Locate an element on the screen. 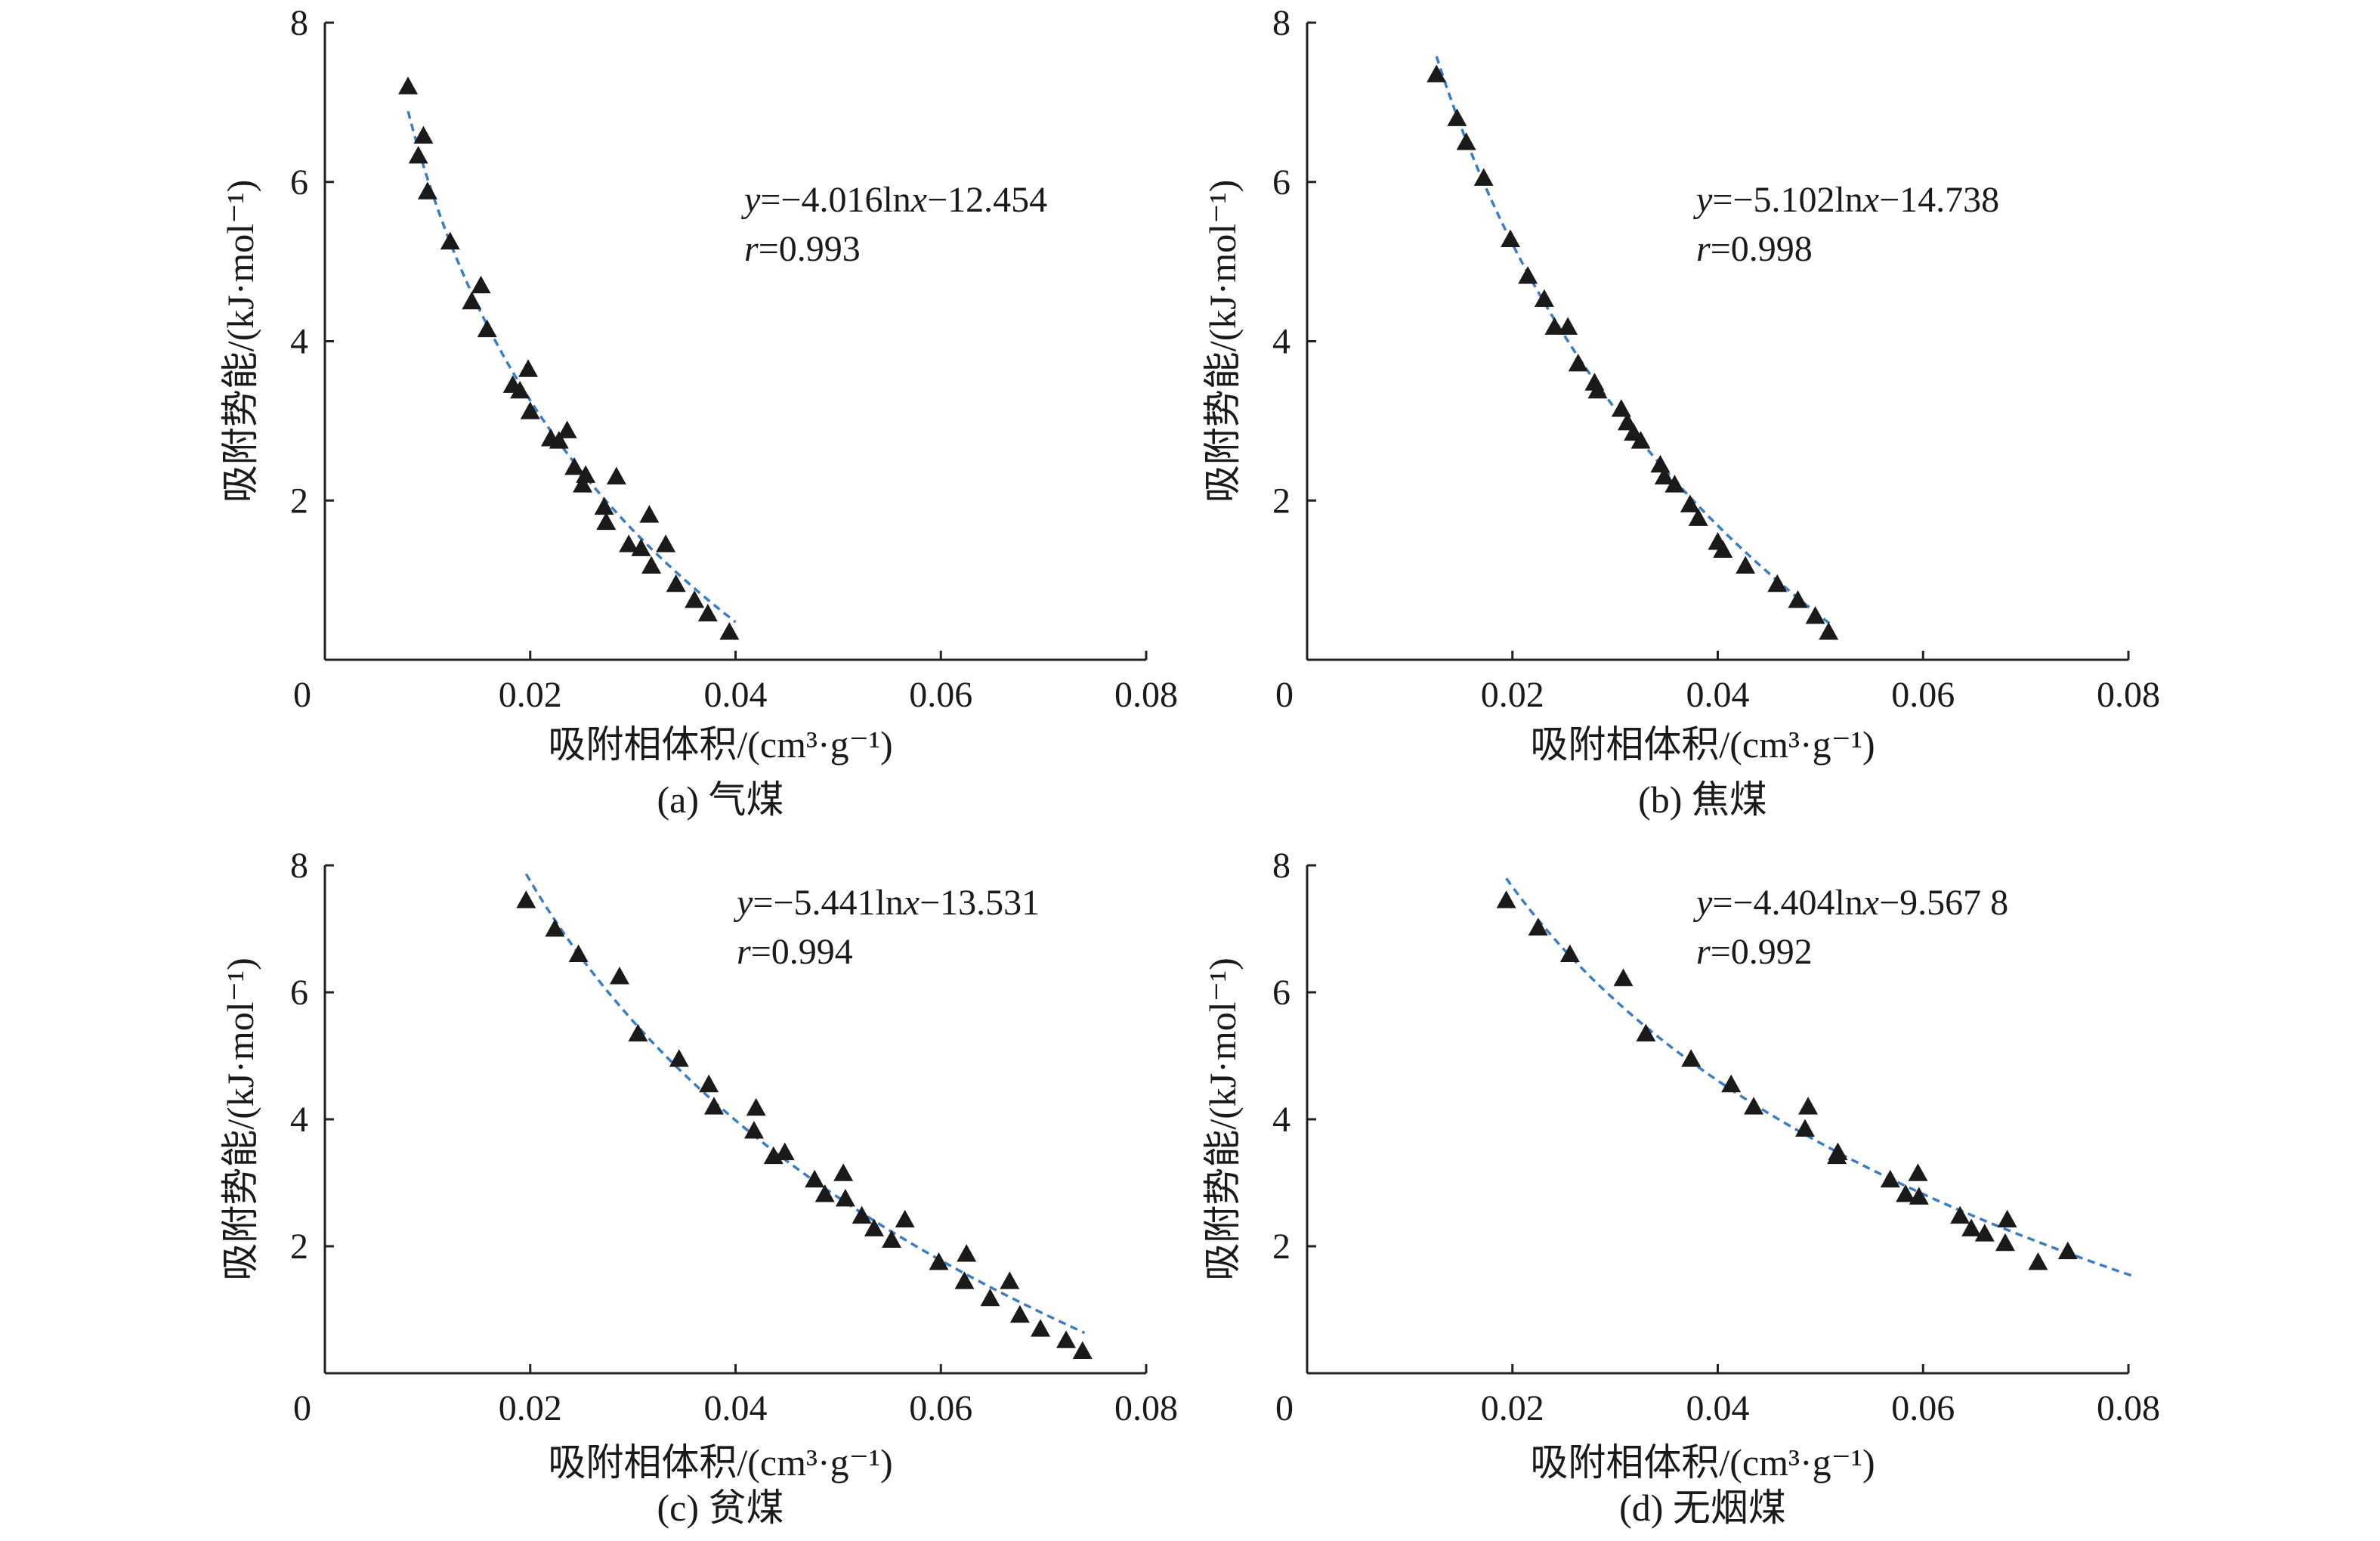 Image resolution: width=2380 pixels, height=1541 pixels. panel-caption: (b) 焦煤 is located at coordinates (1702, 799).